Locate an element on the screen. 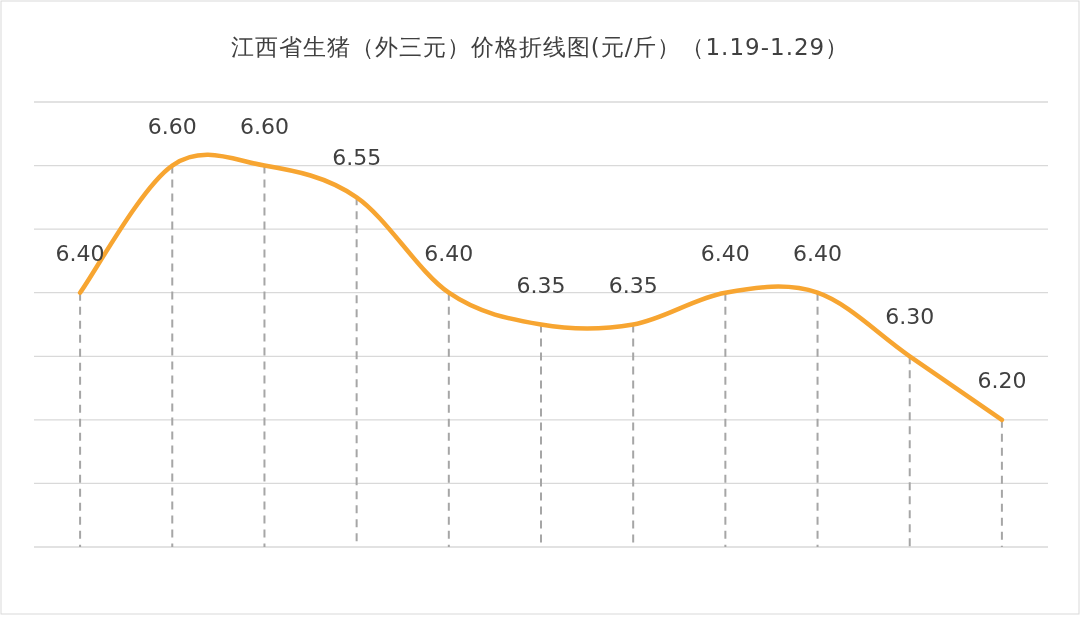  data-label: 6.30 is located at coordinates (910, 317).